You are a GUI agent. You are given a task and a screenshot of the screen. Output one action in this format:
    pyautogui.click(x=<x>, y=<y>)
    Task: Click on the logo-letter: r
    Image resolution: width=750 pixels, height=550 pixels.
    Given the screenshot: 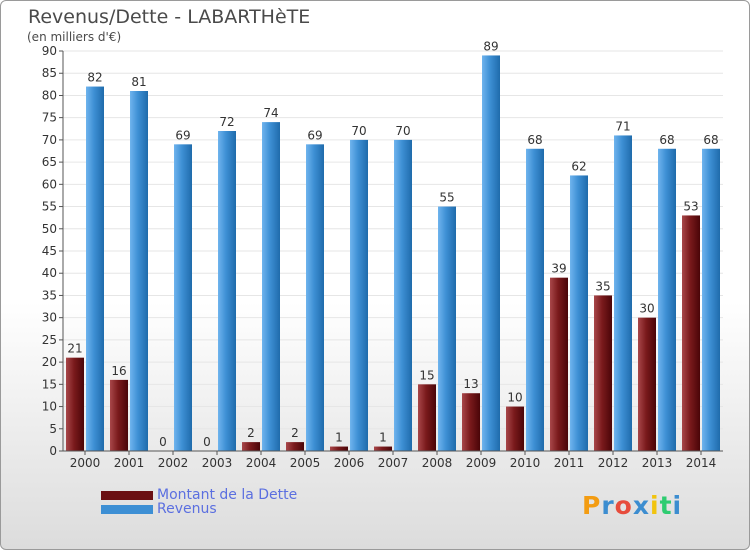 What is the action you would take?
    pyautogui.click(x=608, y=505)
    